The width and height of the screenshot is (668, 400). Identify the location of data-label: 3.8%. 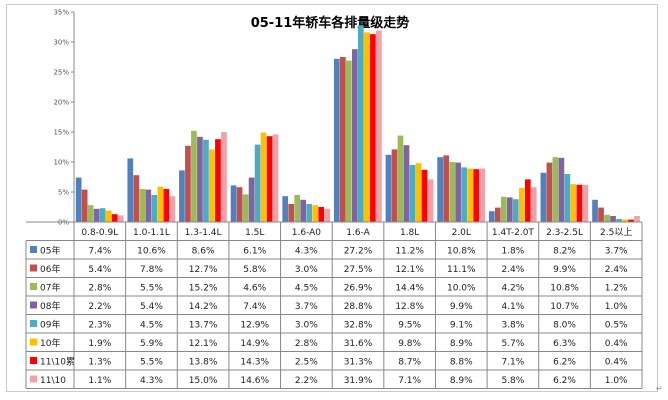
(512, 326).